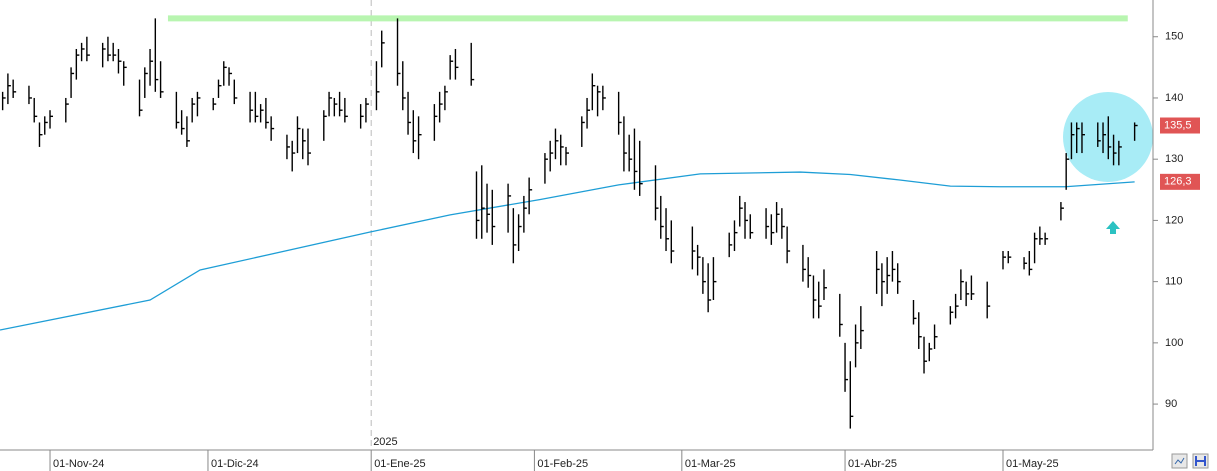 The image size is (1217, 471). Describe the element at coordinates (1032, 464) in the screenshot. I see `x-tick-label: 01-May-25` at that location.